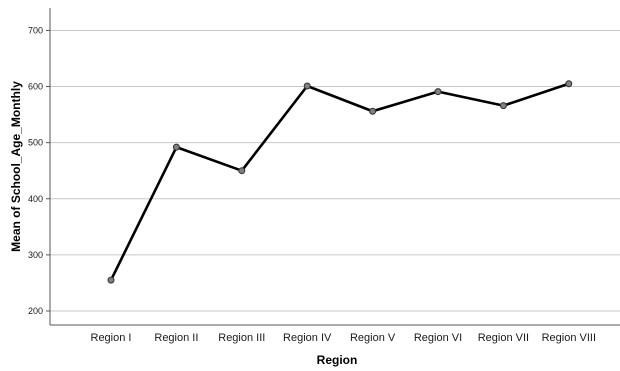 The width and height of the screenshot is (620, 371). I want to click on x-tick-label: Region III, so click(241, 338).